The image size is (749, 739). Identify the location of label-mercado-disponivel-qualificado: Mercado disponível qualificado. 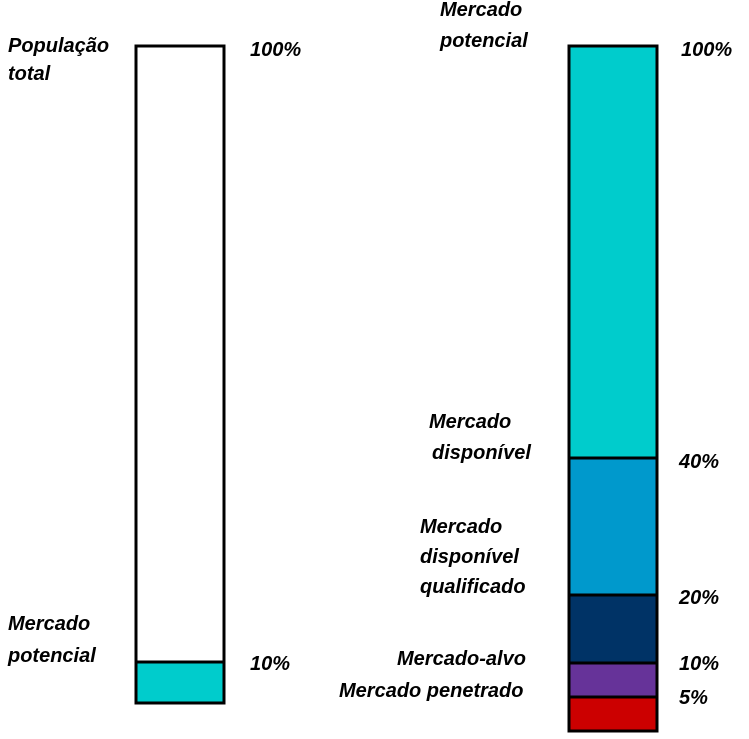
(473, 557).